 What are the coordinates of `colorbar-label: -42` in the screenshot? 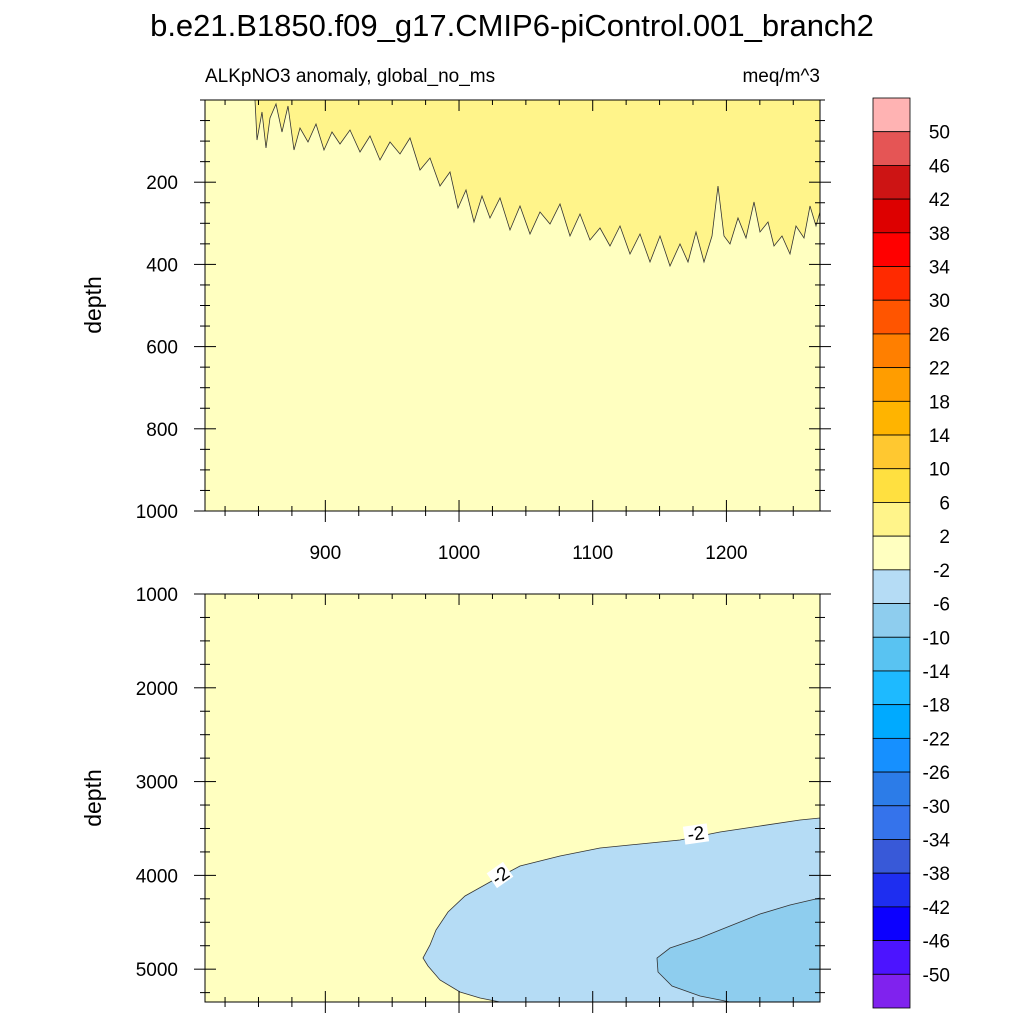 It's located at (936, 908).